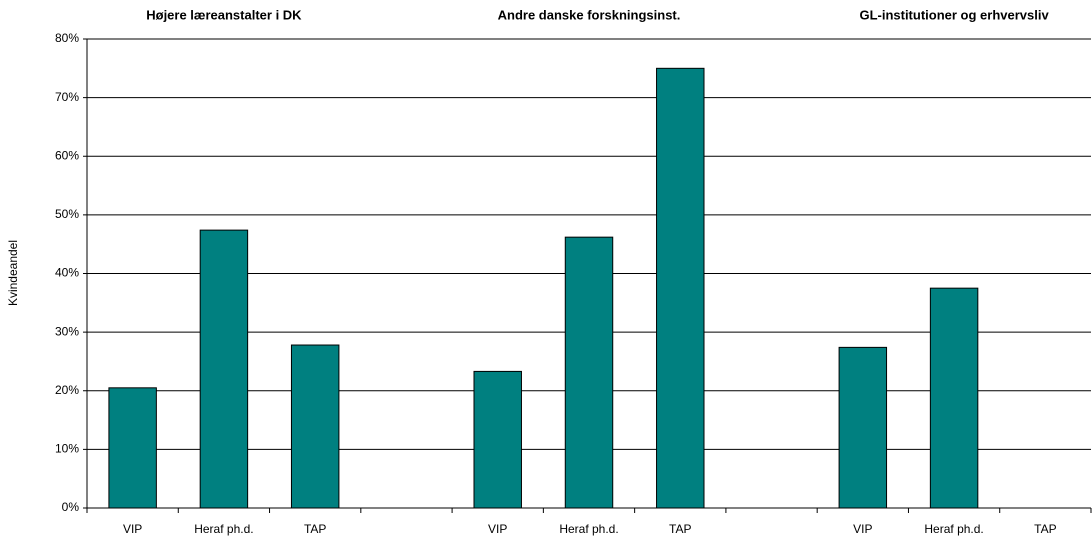 The width and height of the screenshot is (1092, 540). What do you see at coordinates (224, 14) in the screenshot?
I see `group-title: Højere læreanstalter i DK` at bounding box center [224, 14].